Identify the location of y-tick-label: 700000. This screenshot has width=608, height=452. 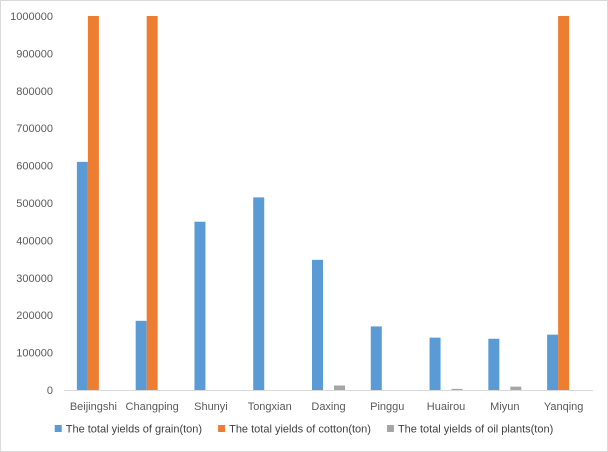
(34, 129).